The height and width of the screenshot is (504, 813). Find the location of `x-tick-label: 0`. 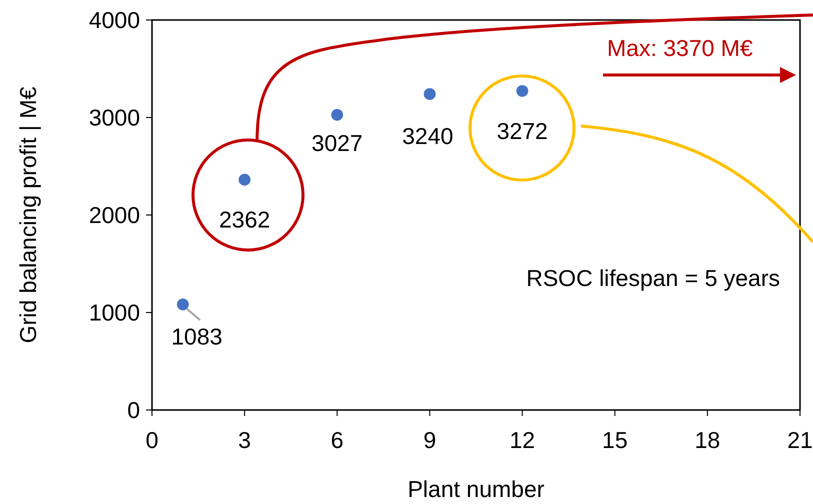

x-tick-label: 0 is located at coordinates (152, 440).